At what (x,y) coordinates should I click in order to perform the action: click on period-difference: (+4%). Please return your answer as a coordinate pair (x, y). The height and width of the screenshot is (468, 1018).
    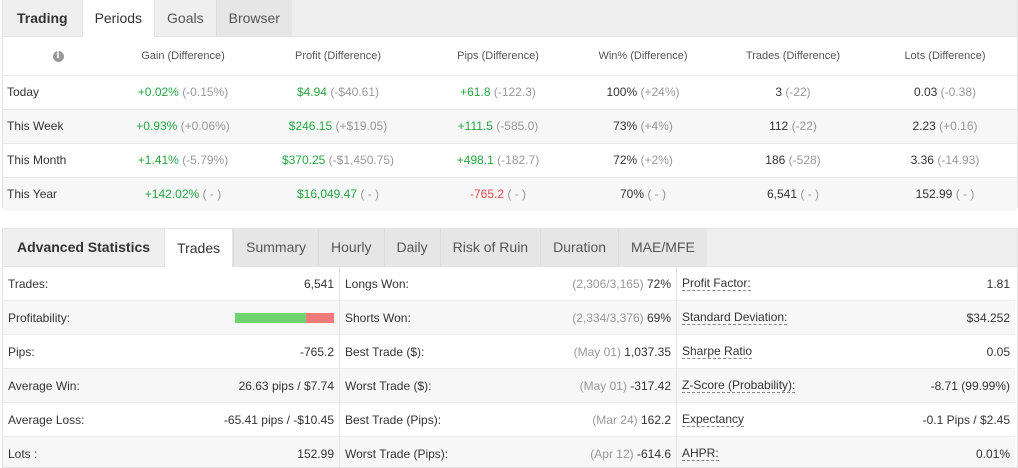
    Looking at the image, I should click on (656, 126).